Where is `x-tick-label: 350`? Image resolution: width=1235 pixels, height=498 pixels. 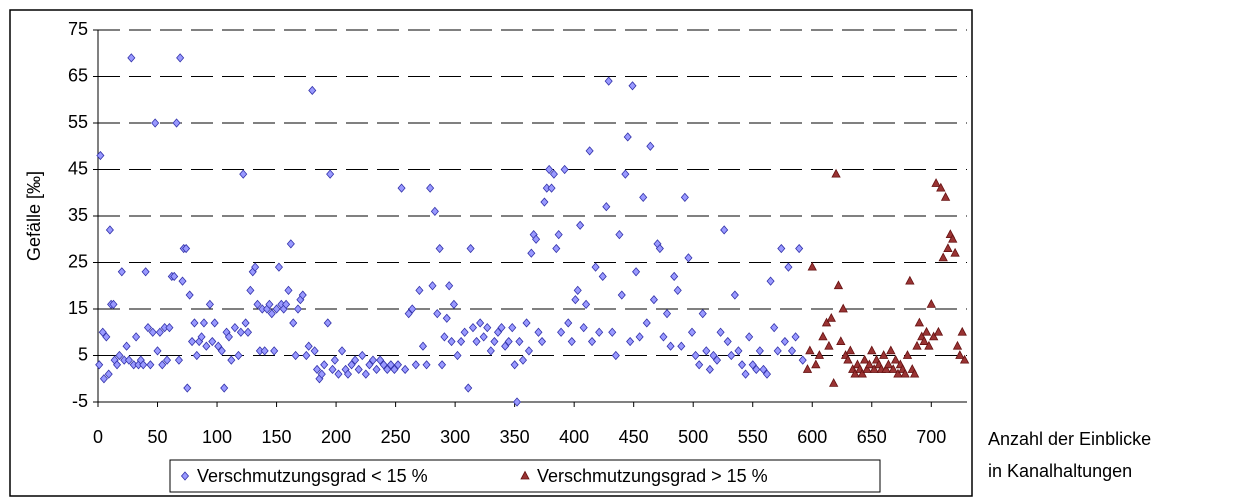 x-tick-label: 350 is located at coordinates (515, 437).